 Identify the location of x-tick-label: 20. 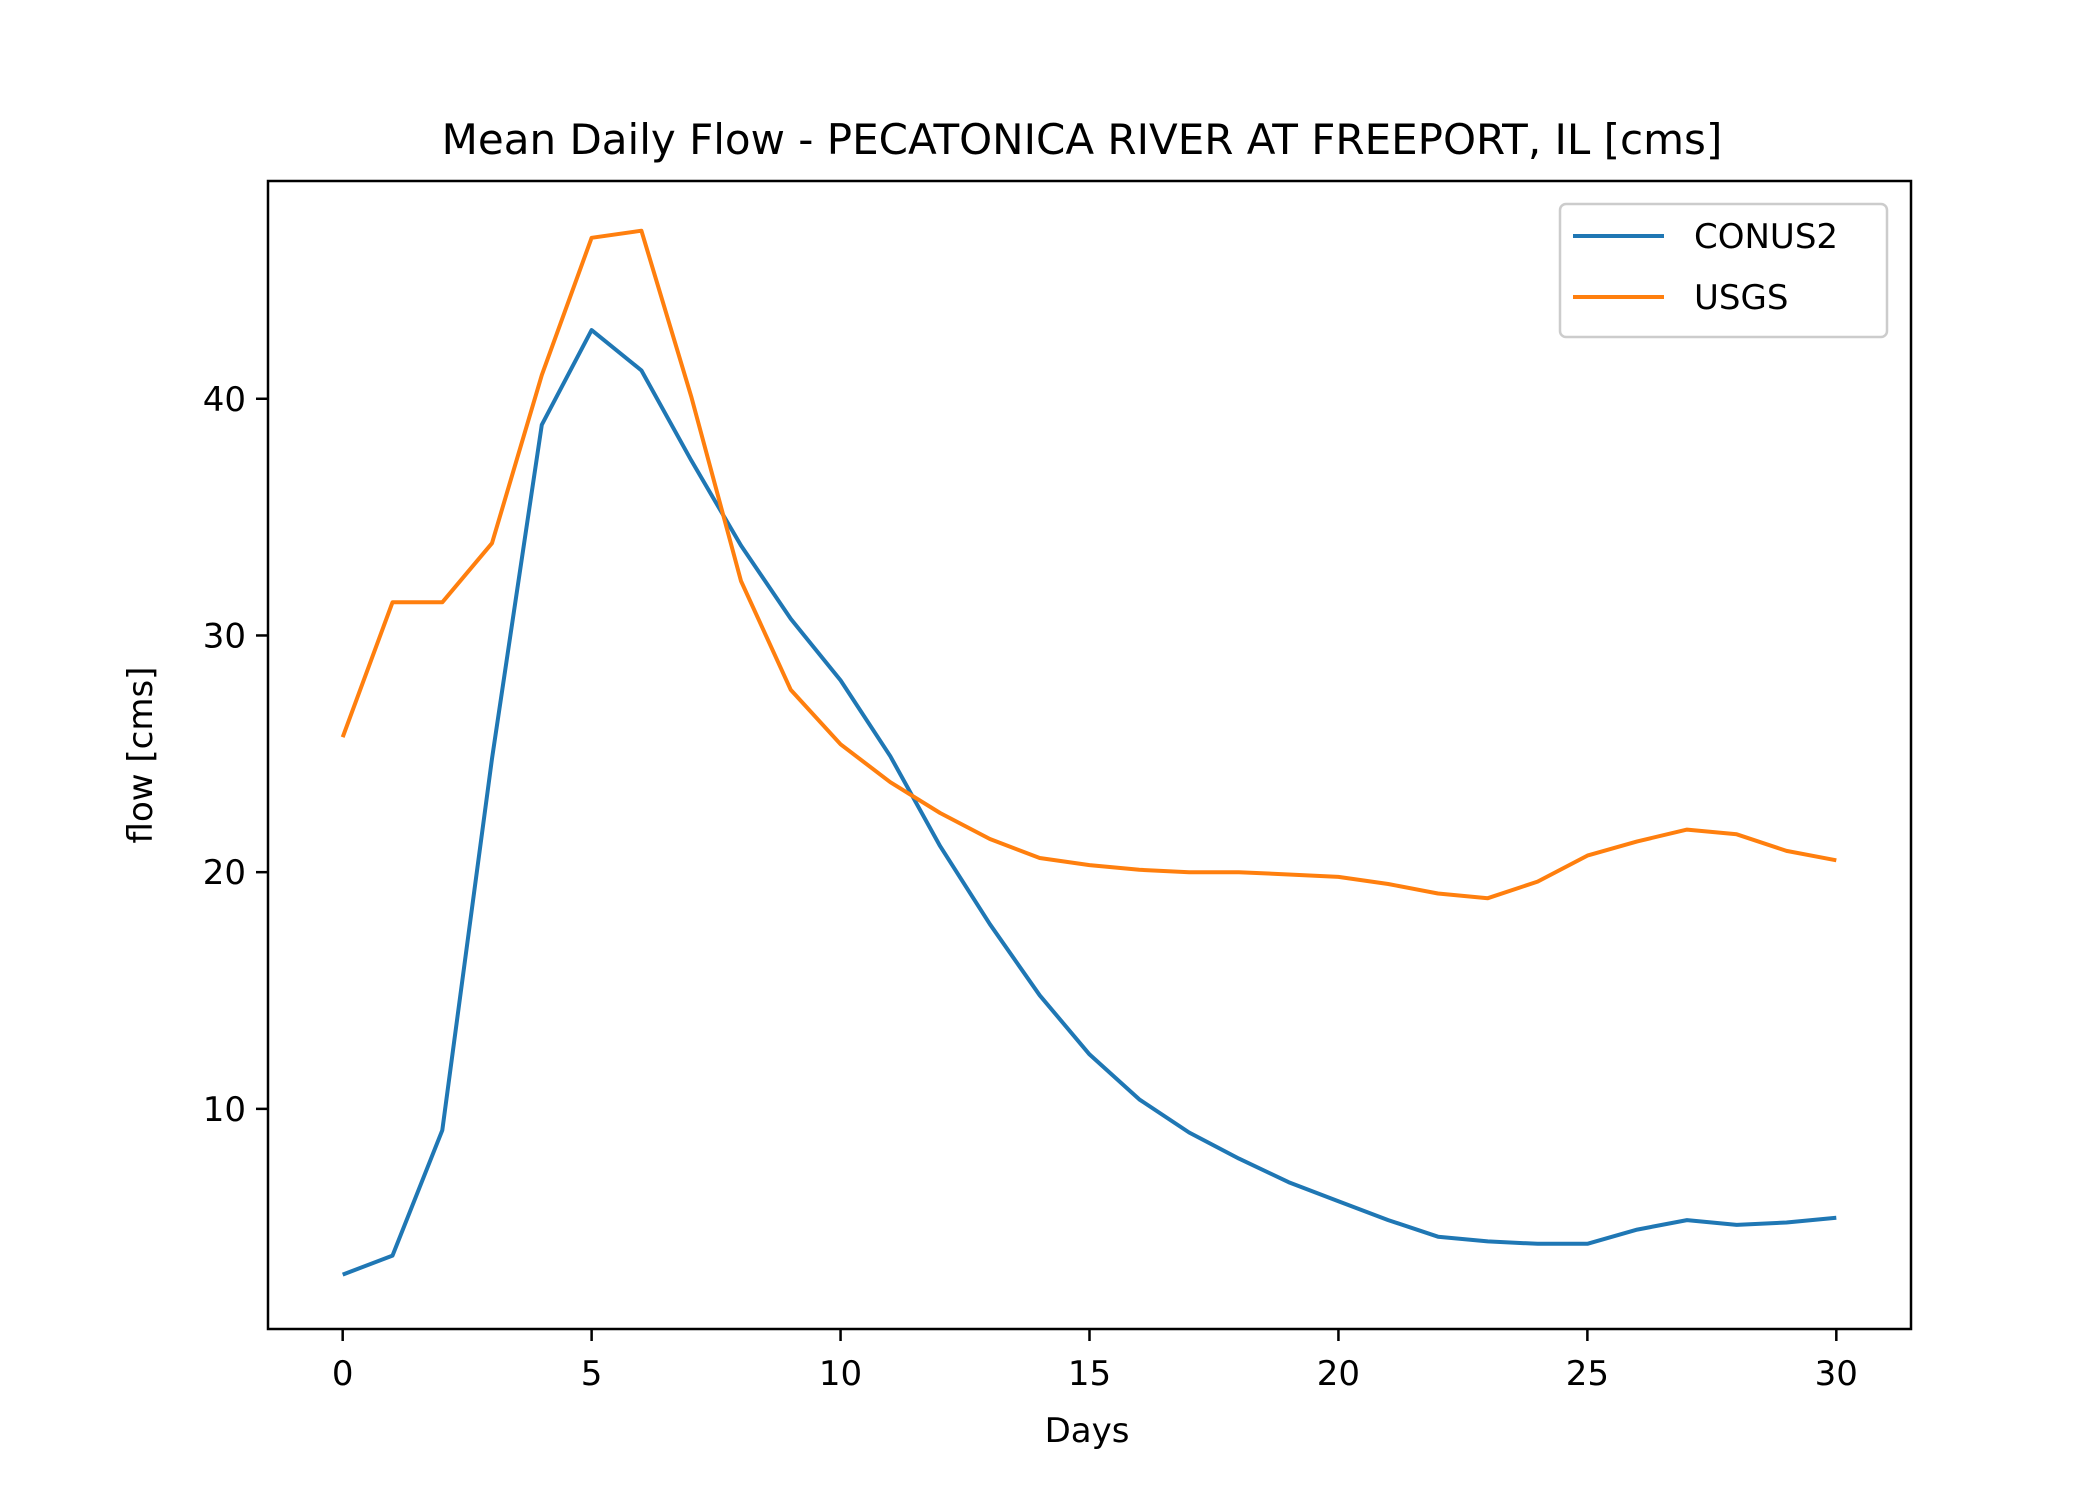
(1338, 1374).